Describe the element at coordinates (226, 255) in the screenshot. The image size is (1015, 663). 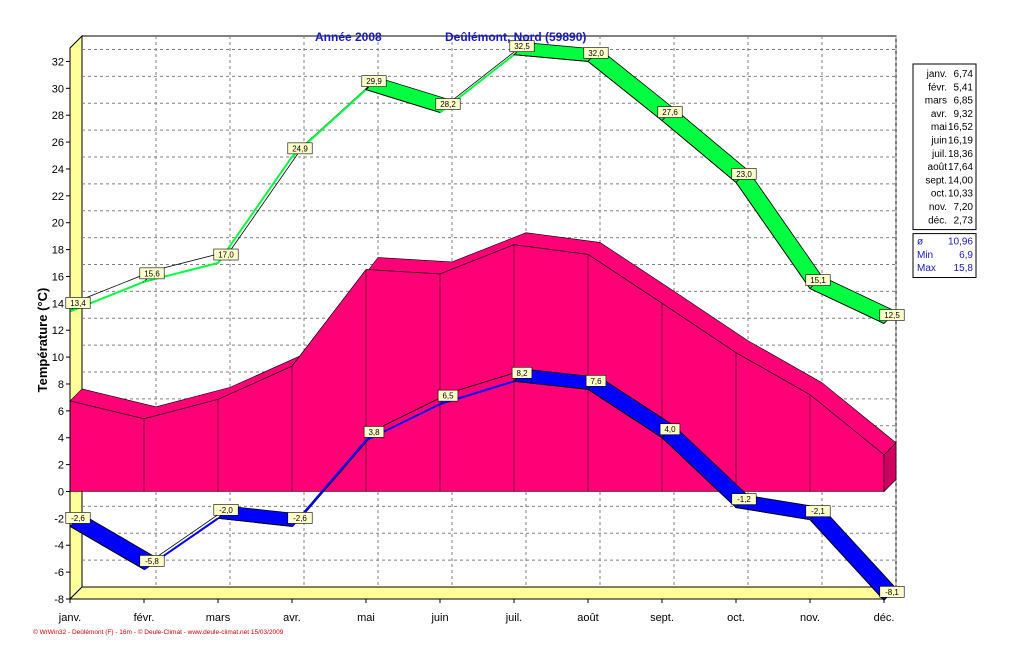
I see `max-data-label: 17,0` at that location.